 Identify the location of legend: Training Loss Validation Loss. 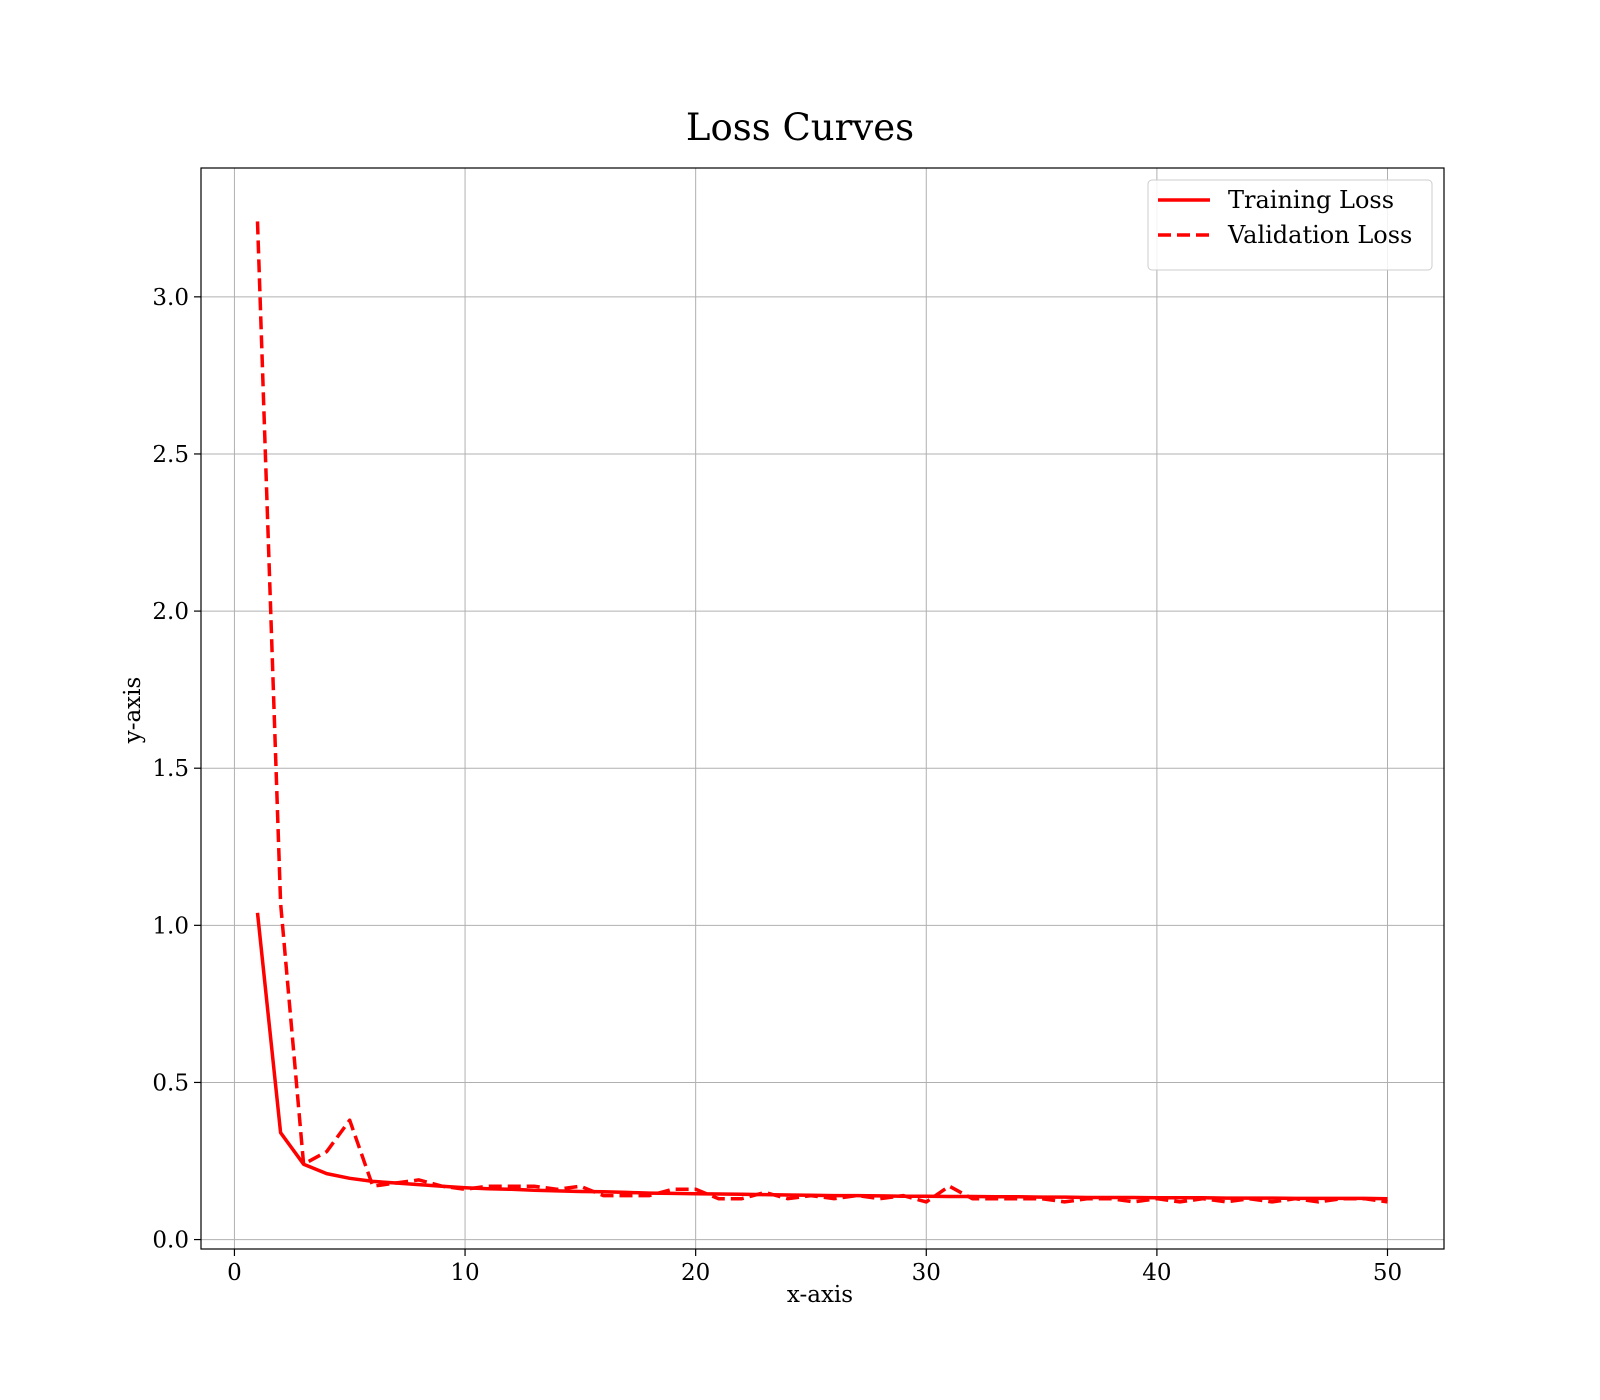
(1290, 225).